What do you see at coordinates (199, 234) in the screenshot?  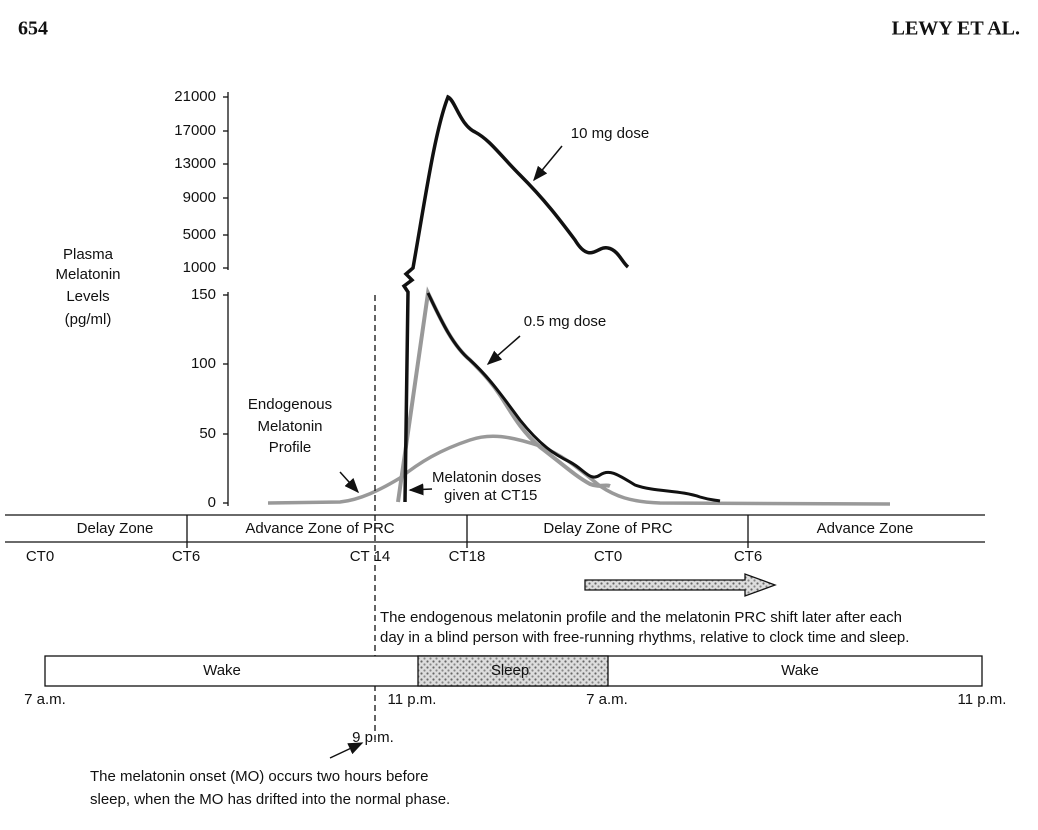 I see `tick-label: 5000` at bounding box center [199, 234].